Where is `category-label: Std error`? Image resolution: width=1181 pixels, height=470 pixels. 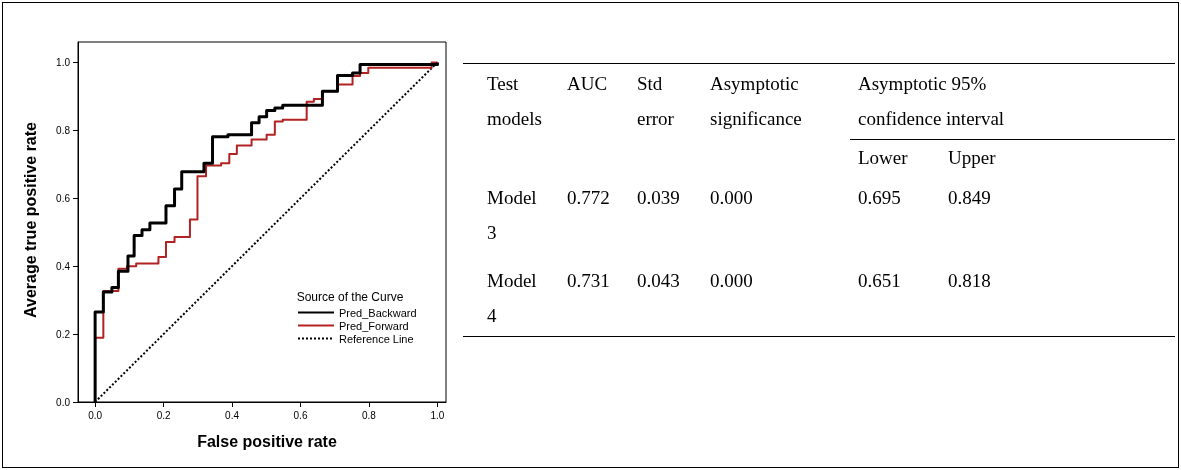
category-label: Std error is located at coordinates (656, 101).